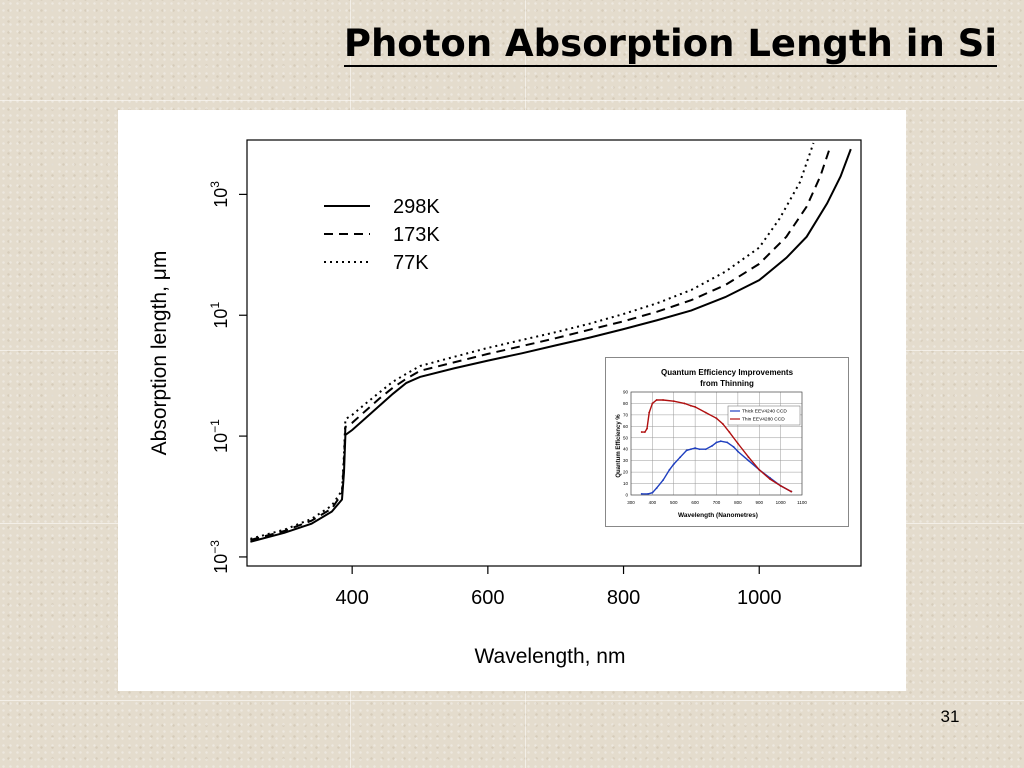 Image resolution: width=1024 pixels, height=768 pixels. I want to click on inset-subtitle: from Thinning, so click(727, 383).